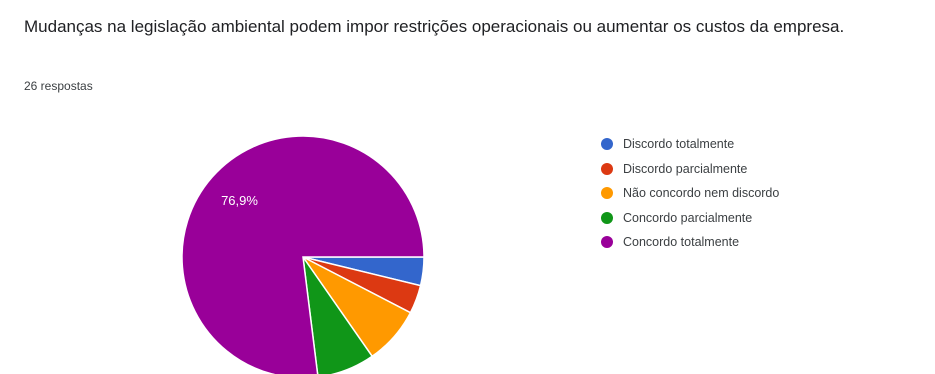  I want to click on pie-data-label: 76,9%, so click(239, 200).